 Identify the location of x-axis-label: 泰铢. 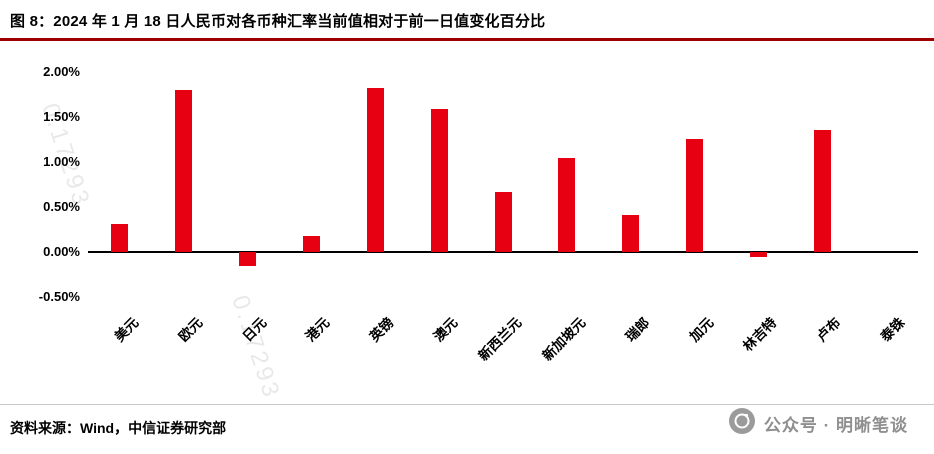
(892, 329).